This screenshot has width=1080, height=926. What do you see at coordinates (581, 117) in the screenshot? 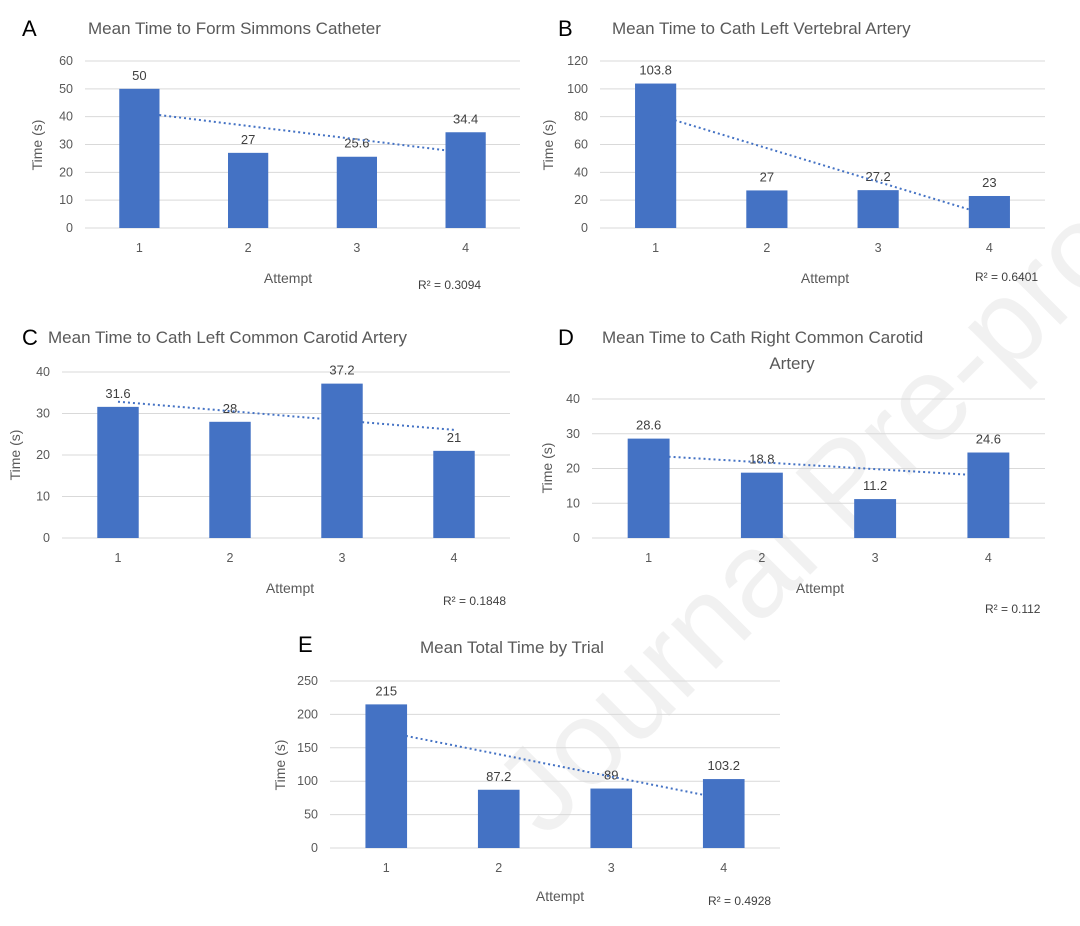
I see `y-tick-label: 80` at bounding box center [581, 117].